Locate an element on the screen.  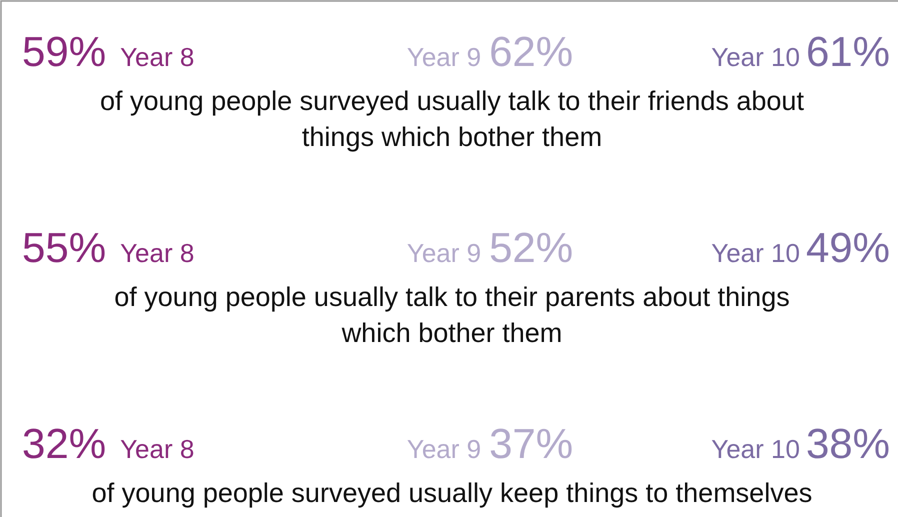
data-label: 55% is located at coordinates (64, 247).